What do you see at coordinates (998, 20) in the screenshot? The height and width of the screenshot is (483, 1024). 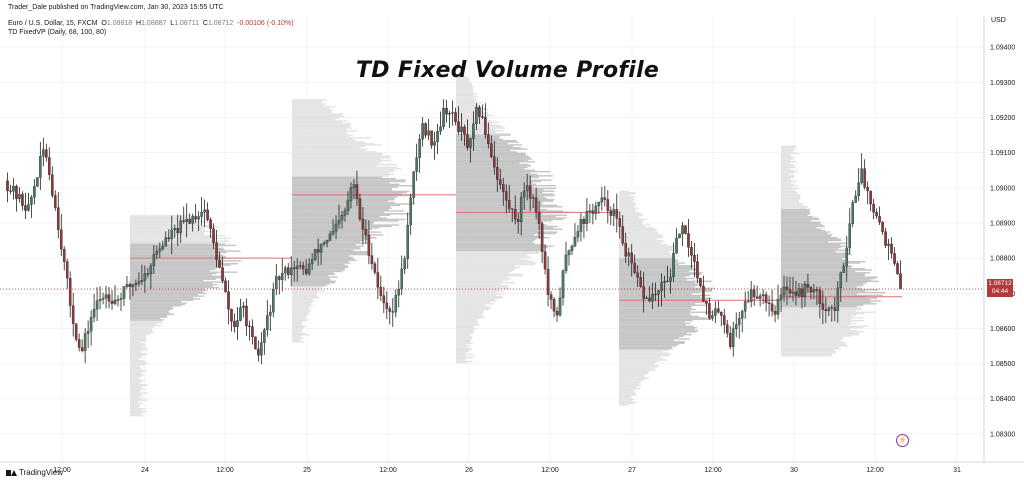 I see `currency-label: USD` at bounding box center [998, 20].